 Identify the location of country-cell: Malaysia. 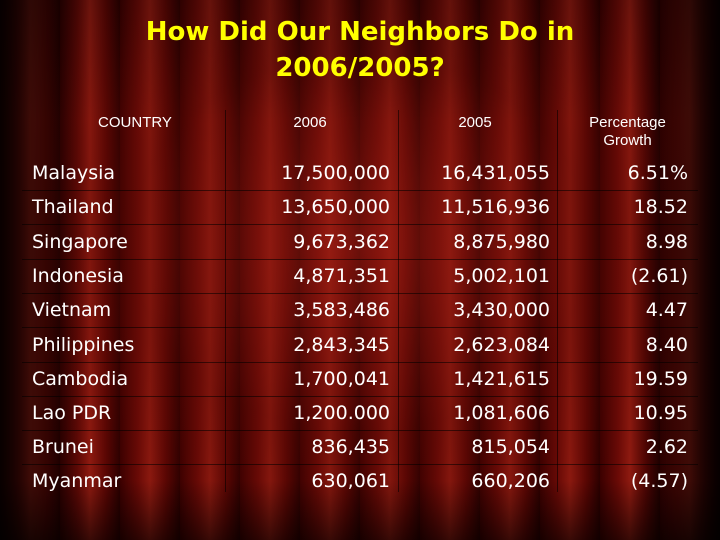
(74, 173).